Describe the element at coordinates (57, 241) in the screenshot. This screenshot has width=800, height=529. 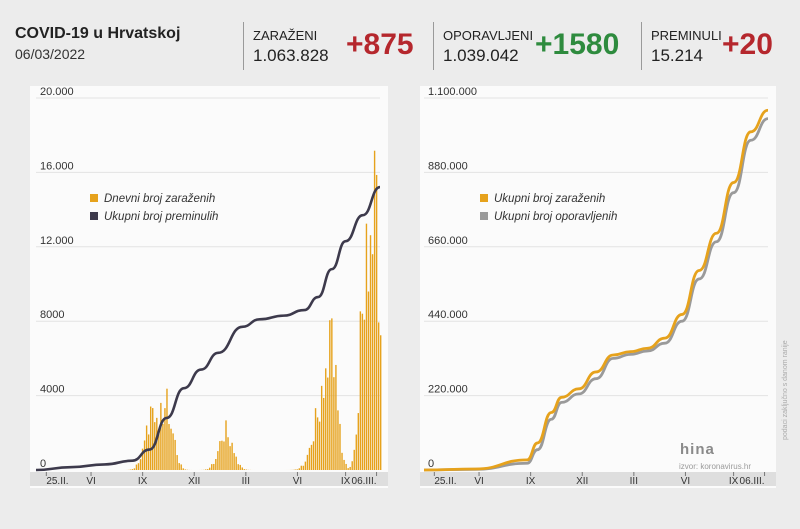
I see `y-tick-label: 12.000` at that location.